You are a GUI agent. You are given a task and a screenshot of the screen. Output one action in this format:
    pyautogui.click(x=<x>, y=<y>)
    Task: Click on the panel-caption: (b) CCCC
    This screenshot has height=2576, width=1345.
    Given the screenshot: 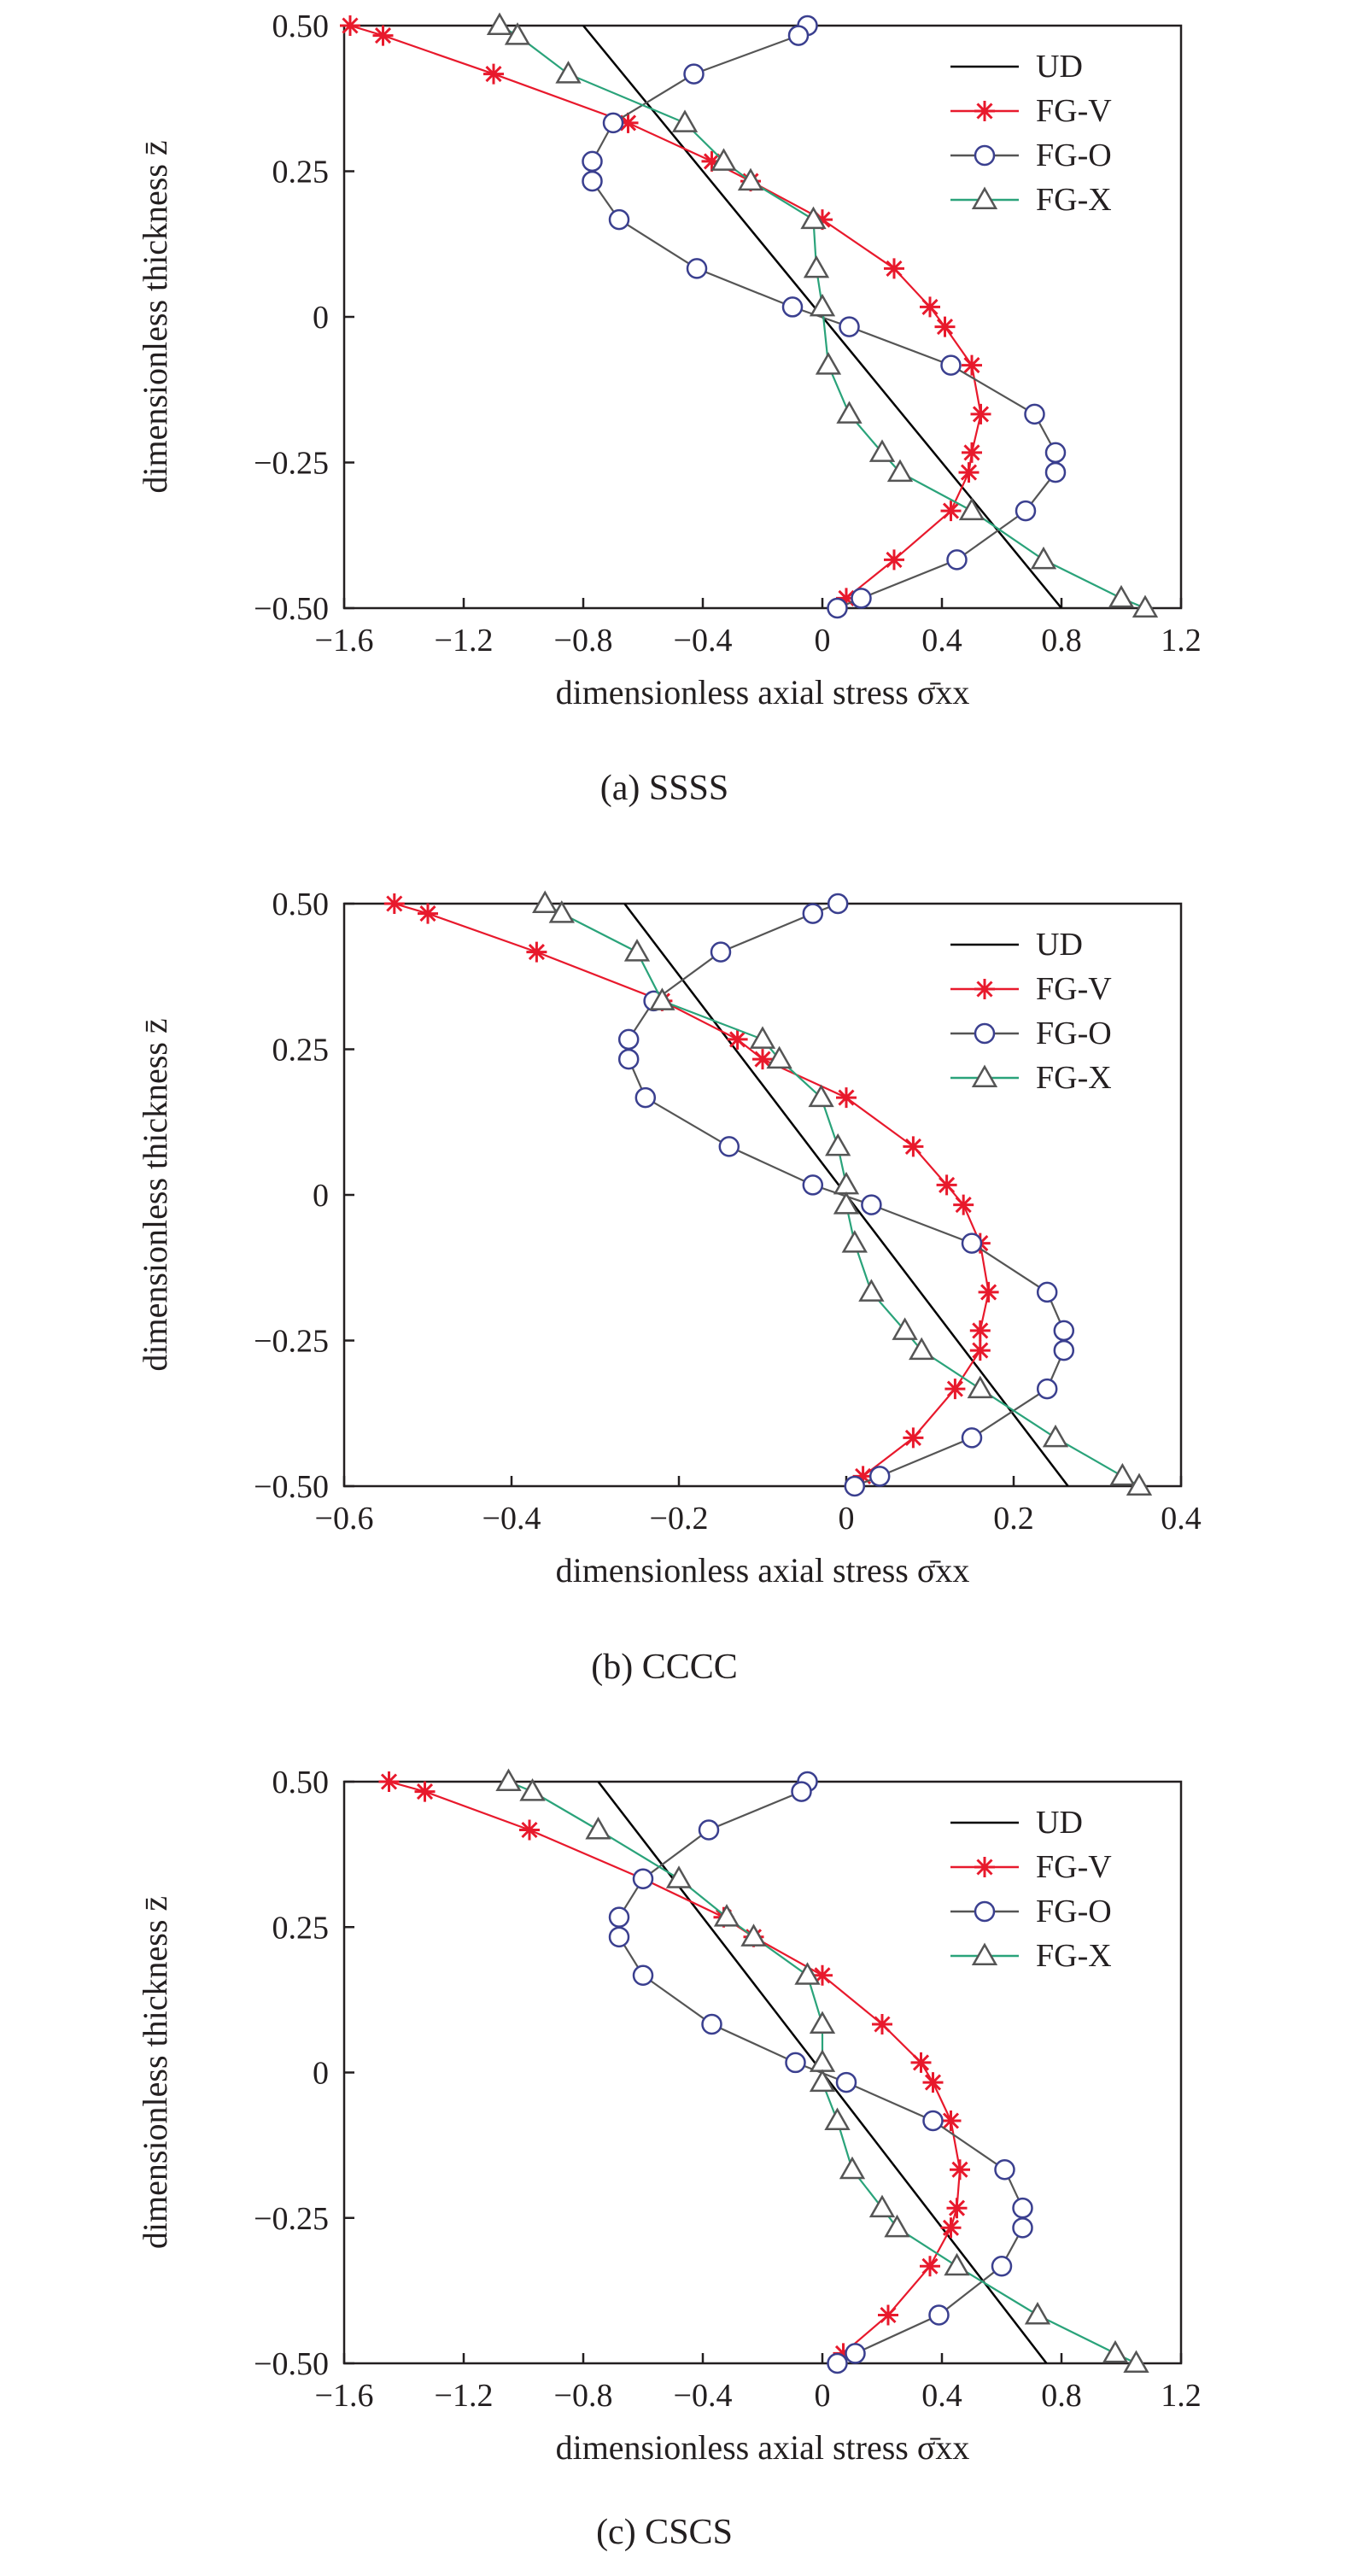 What is the action you would take?
    pyautogui.click(x=665, y=1667)
    